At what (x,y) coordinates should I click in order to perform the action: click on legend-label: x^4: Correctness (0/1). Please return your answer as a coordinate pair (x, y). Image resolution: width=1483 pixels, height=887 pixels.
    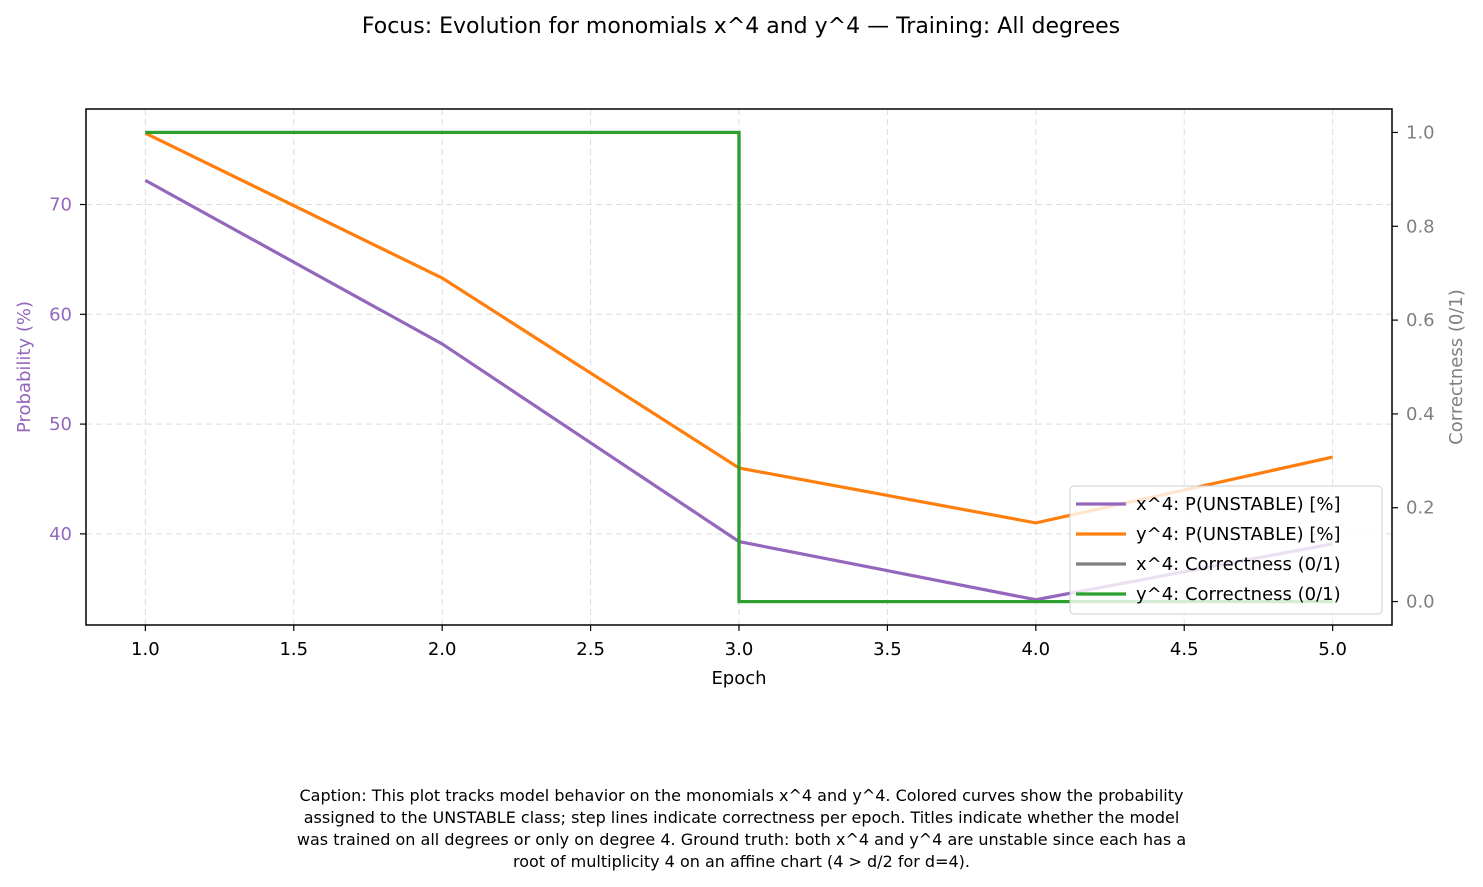
    Looking at the image, I should click on (1238, 564).